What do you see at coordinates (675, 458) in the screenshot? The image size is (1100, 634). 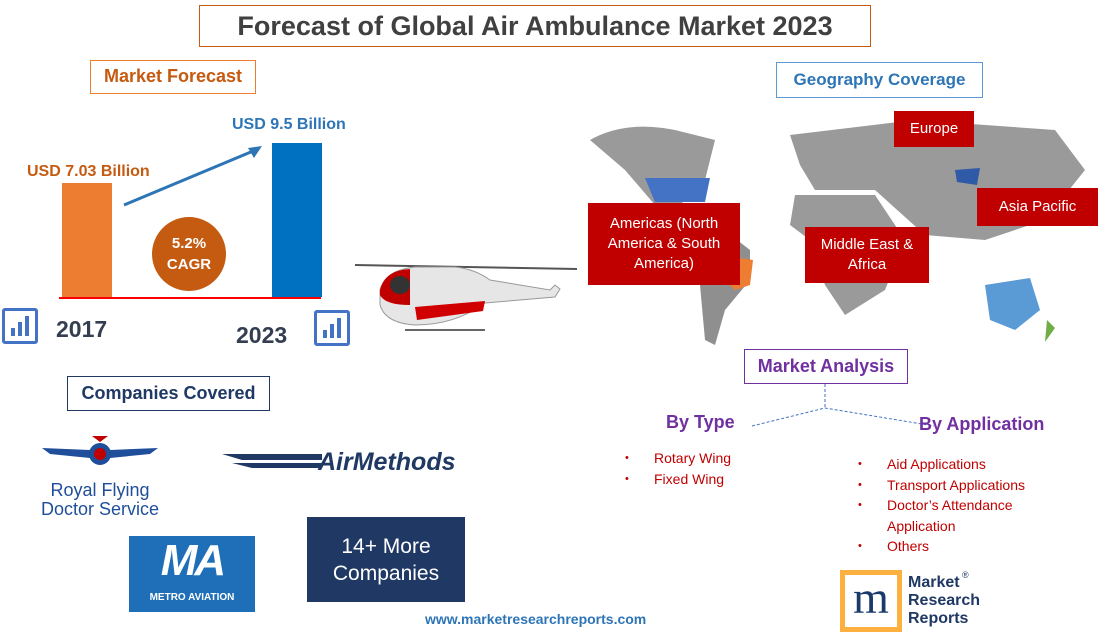 I see `list-item: Rotary Wing` at bounding box center [675, 458].